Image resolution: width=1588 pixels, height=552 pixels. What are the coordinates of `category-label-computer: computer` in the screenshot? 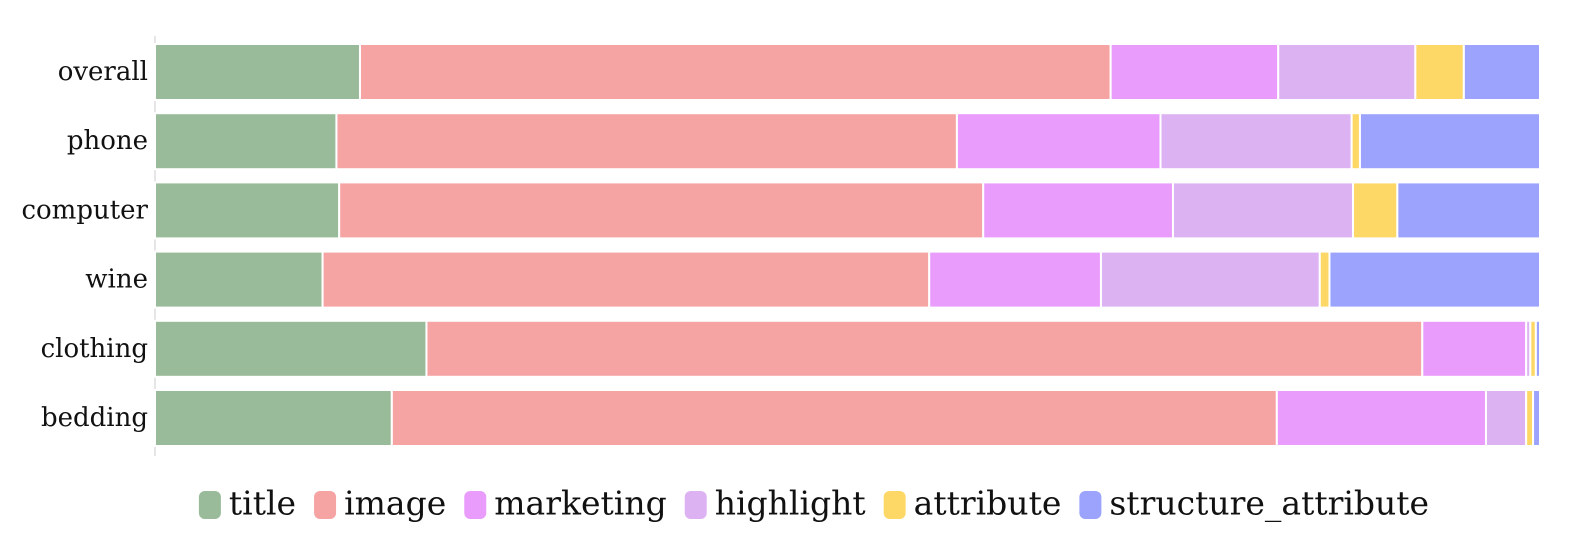 It's located at (84, 210).